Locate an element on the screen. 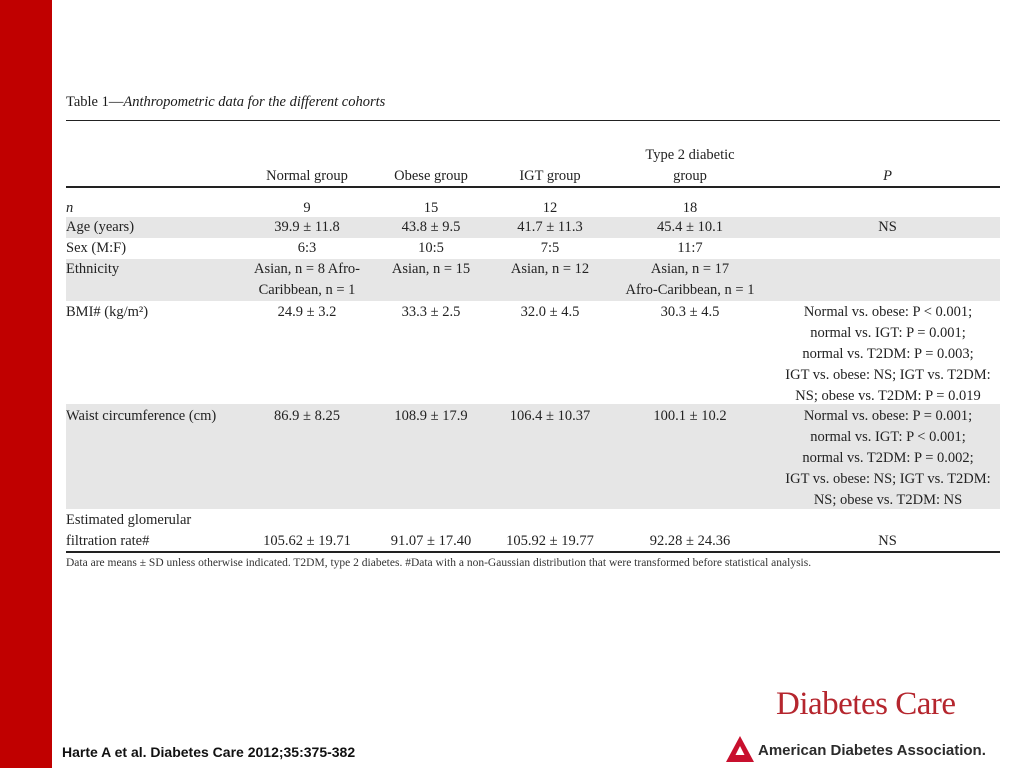  row-age-label: Age (years) is located at coordinates (100, 227).